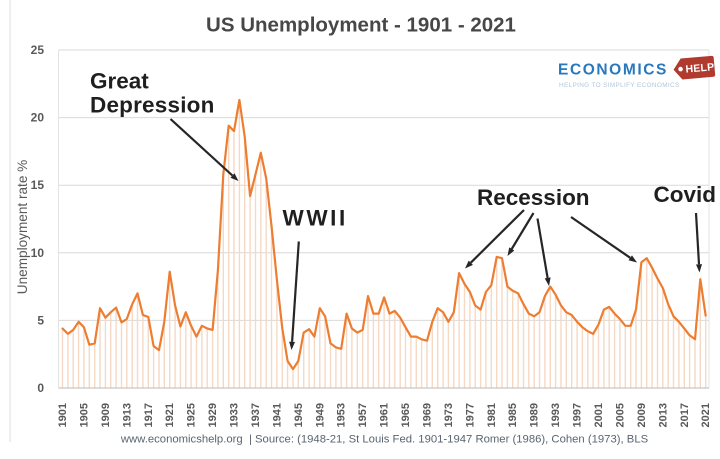  I want to click on svg-text: 1921, so click(170, 415).